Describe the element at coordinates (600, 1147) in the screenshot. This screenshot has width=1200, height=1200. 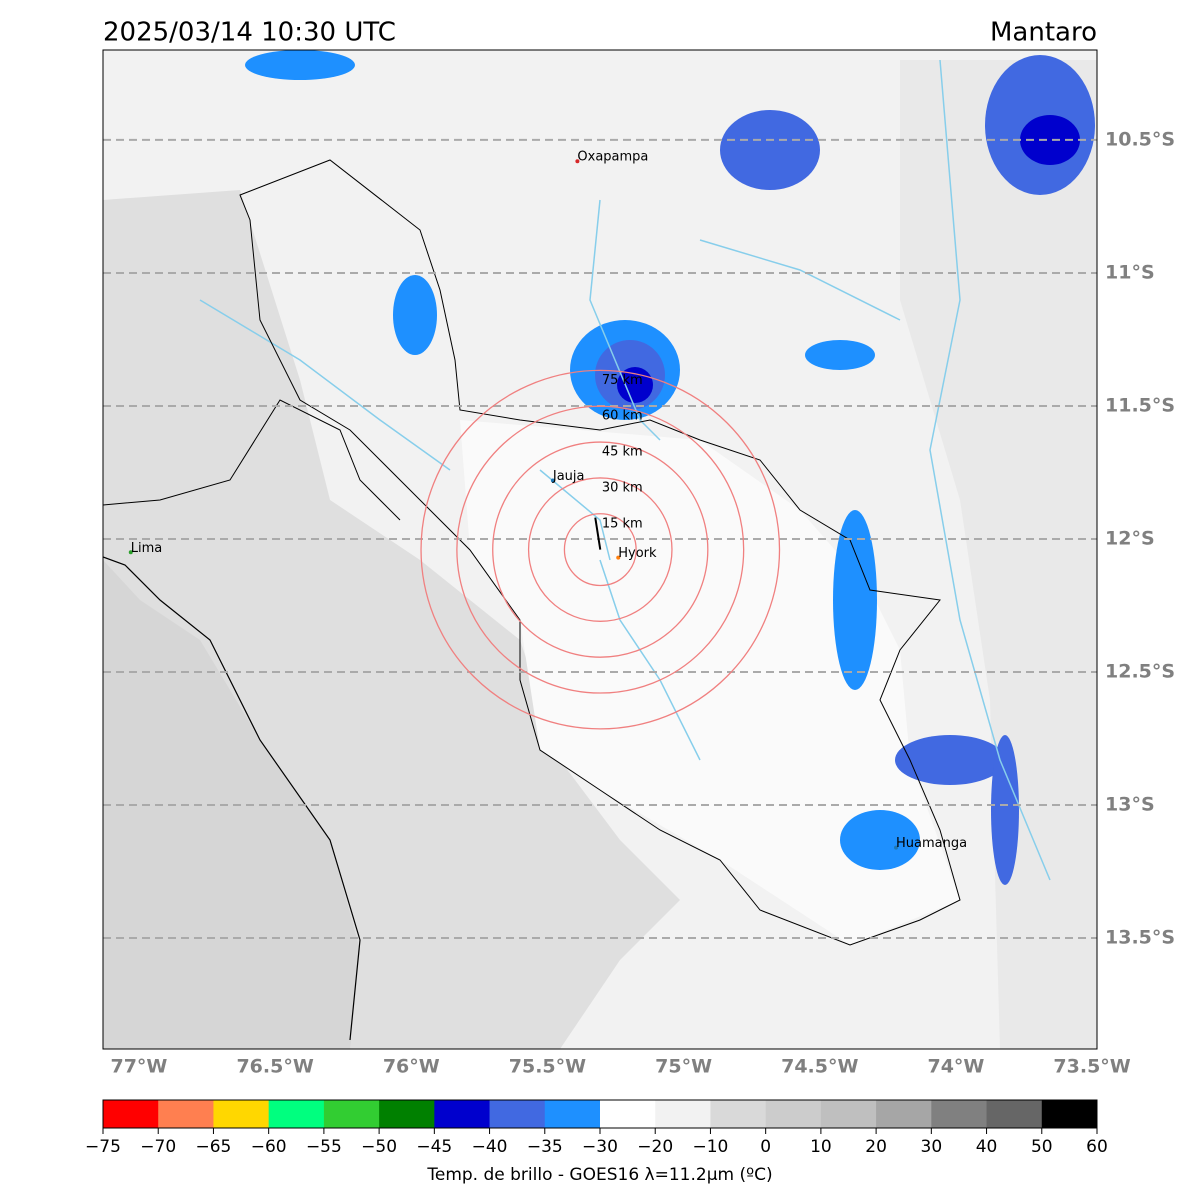
I see `colorbar-tick-label: −30` at that location.